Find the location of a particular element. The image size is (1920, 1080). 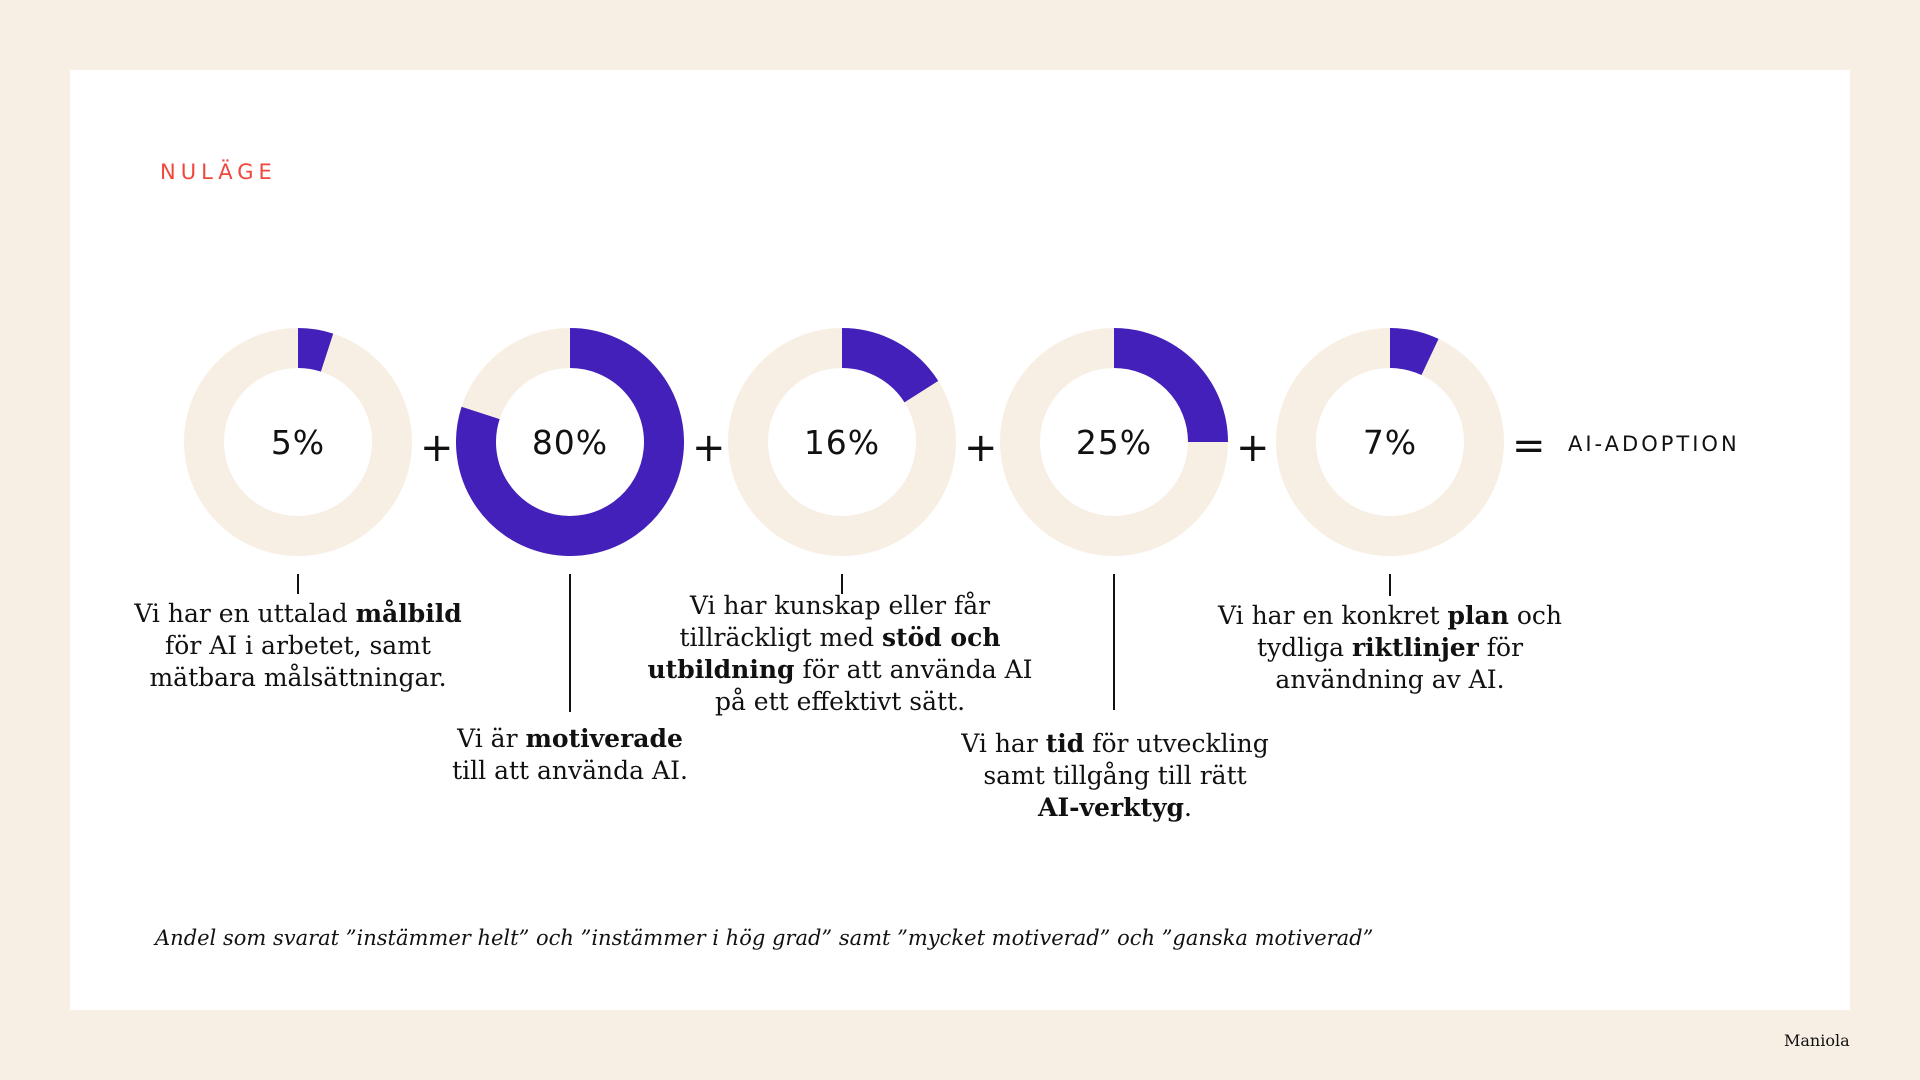

donut-value-label-1: 5% is located at coordinates (298, 442).